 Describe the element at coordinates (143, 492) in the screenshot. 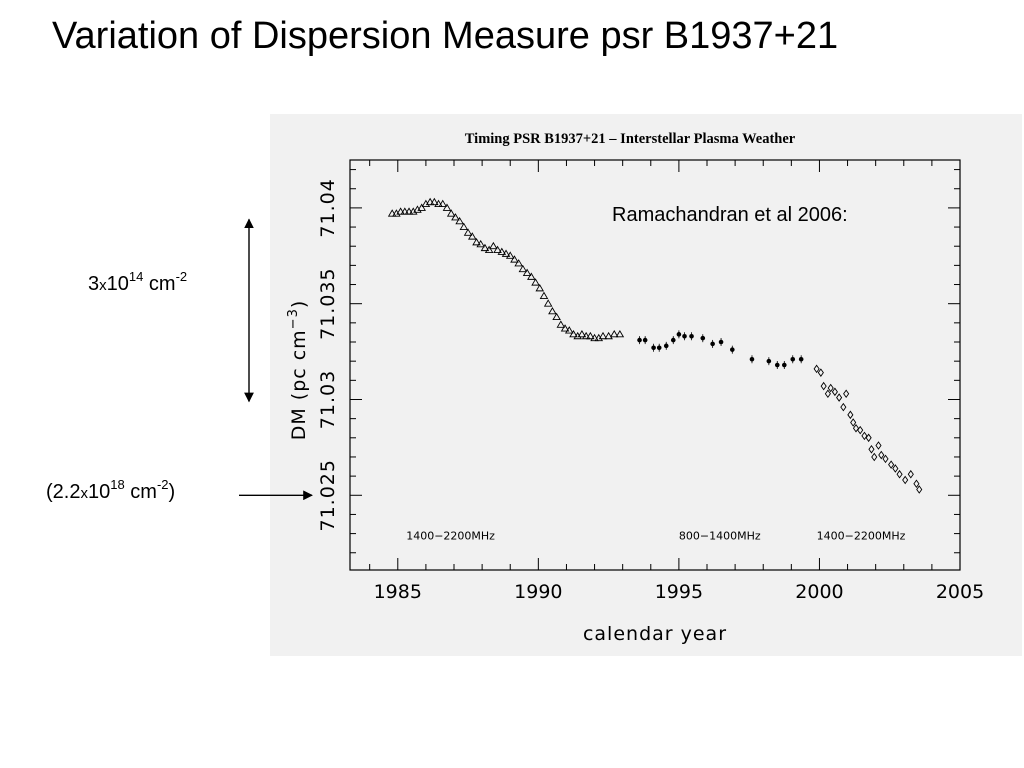

I see `total-unit: cm` at that location.